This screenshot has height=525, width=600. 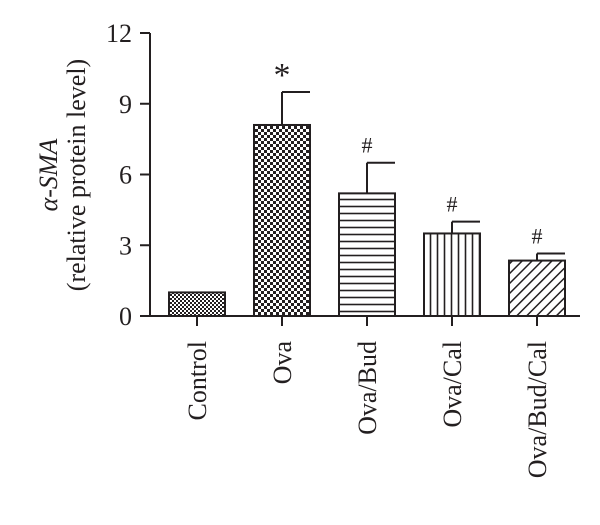 What do you see at coordinates (119, 33) in the screenshot?
I see `y-tick-label: 12` at bounding box center [119, 33].